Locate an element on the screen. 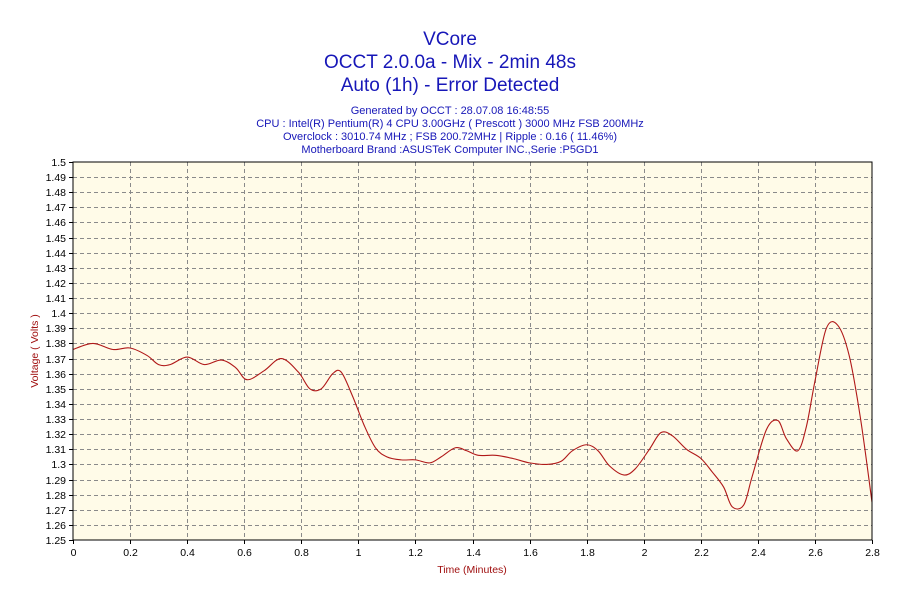 The width and height of the screenshot is (900, 600). x-tick-label: 2 is located at coordinates (645, 553).